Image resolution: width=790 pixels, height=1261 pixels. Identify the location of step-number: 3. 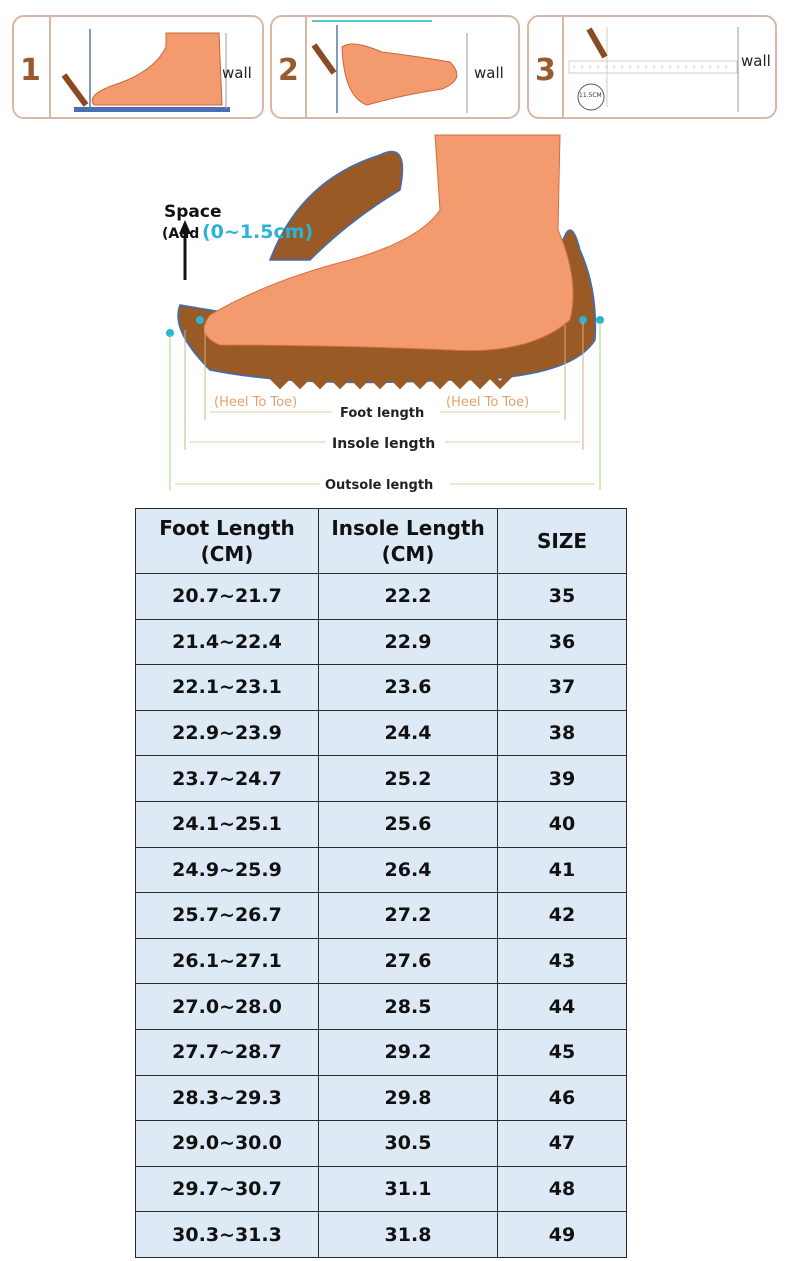
(545, 70).